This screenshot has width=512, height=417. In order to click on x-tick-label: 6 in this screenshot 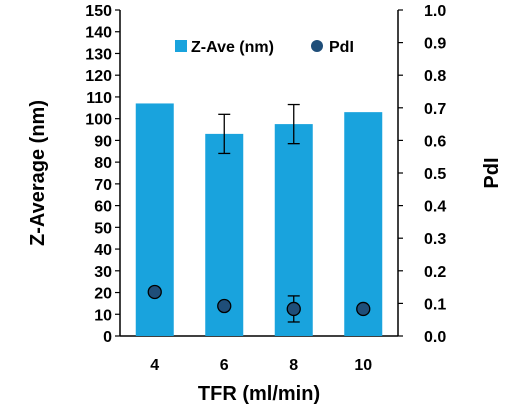, I will do `click(224, 365)`.